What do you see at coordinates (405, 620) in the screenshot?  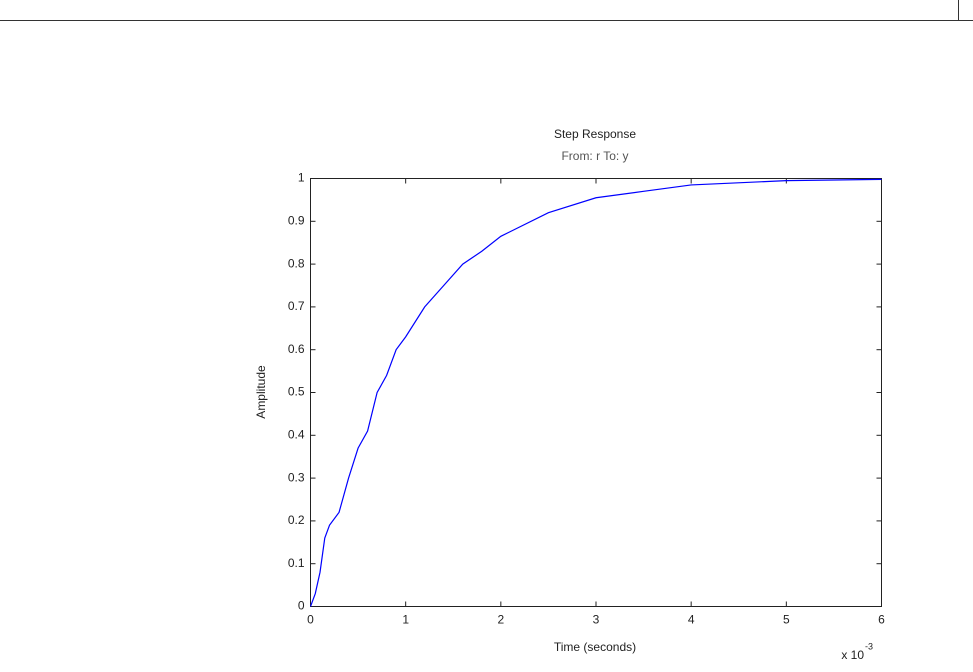 I see `x-tick-label: 1` at bounding box center [405, 620].